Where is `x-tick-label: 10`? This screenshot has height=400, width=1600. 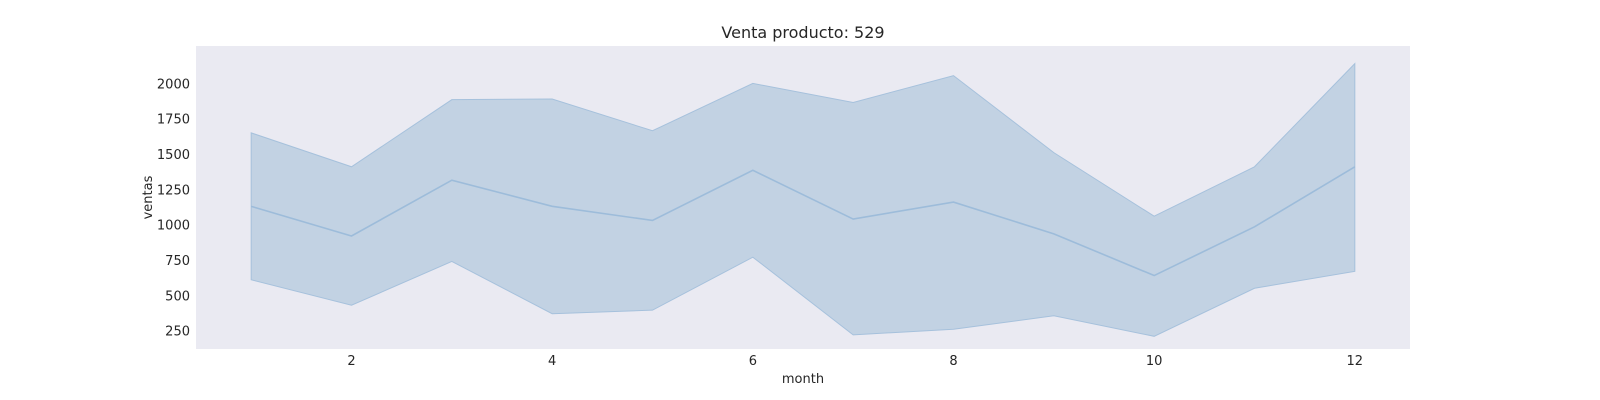
x-tick-label: 10 is located at coordinates (1154, 361).